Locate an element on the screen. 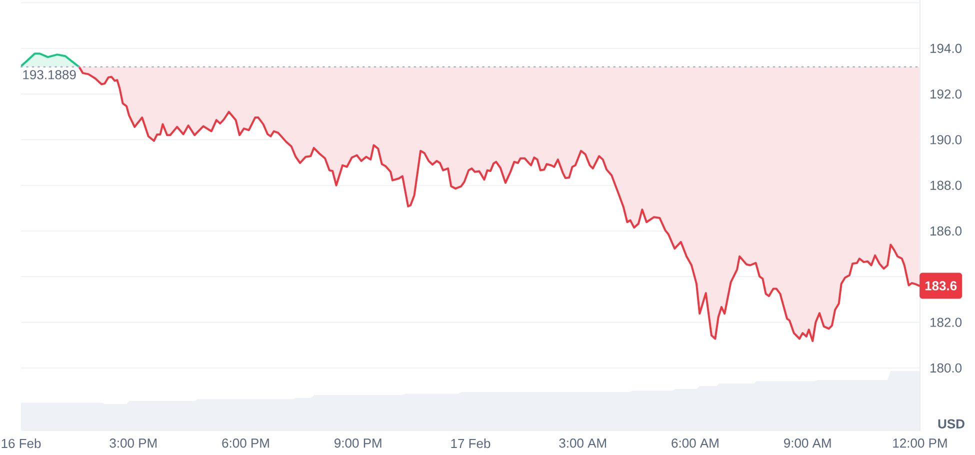 This screenshot has height=455, width=975. y-axis-title: USD is located at coordinates (951, 423).